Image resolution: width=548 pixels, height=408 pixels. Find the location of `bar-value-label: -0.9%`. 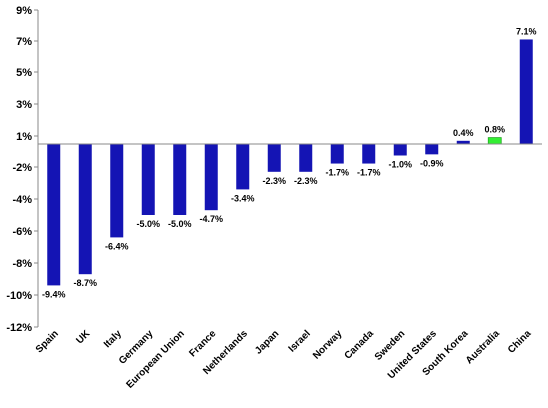

bar-value-label: -0.9% is located at coordinates (432, 163).